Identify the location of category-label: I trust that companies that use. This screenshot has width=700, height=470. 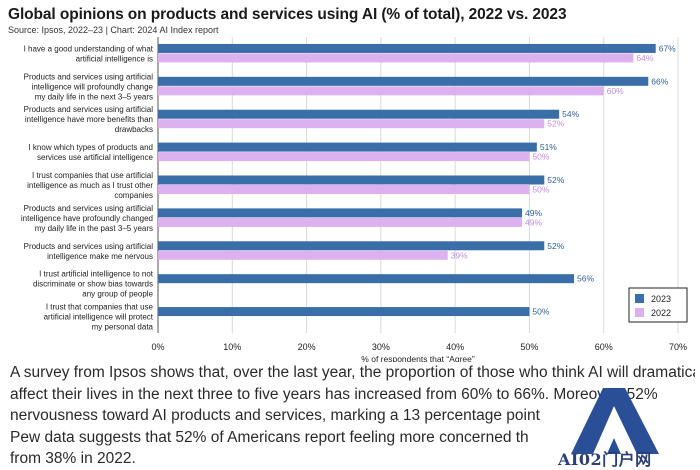
(100, 307).